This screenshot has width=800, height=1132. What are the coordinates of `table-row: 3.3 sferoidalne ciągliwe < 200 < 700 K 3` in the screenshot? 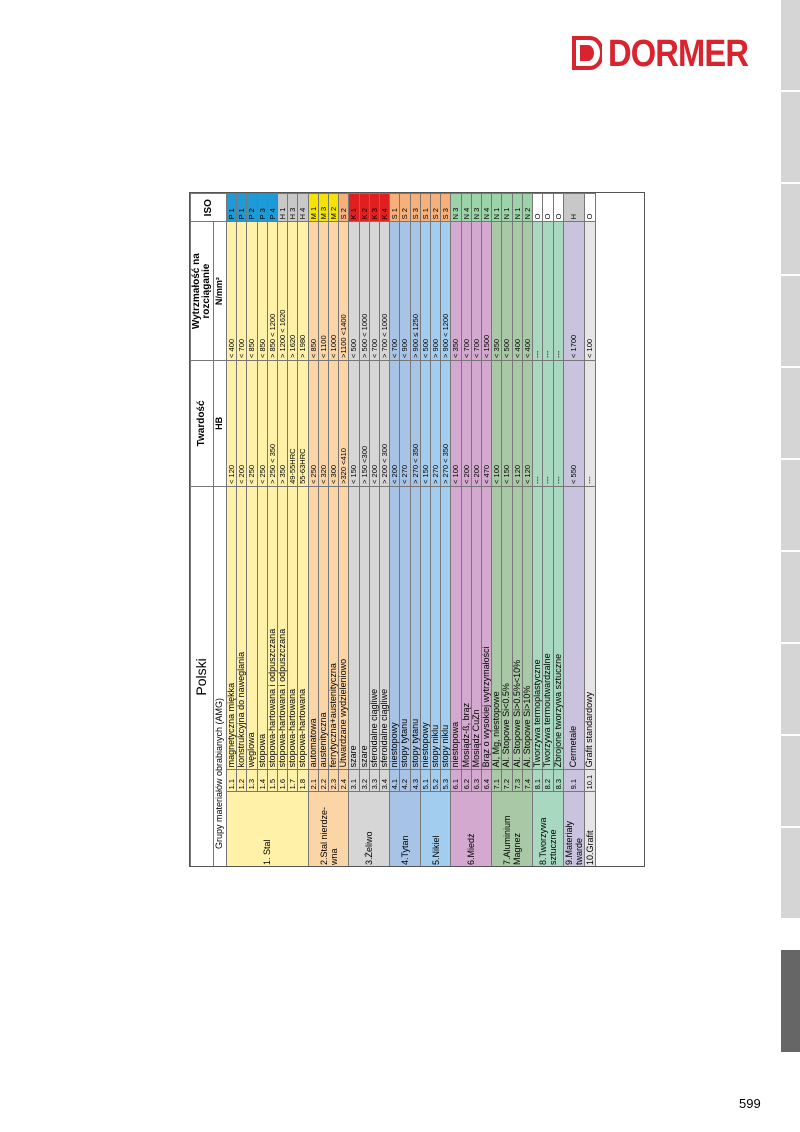 It's located at (374, 530).